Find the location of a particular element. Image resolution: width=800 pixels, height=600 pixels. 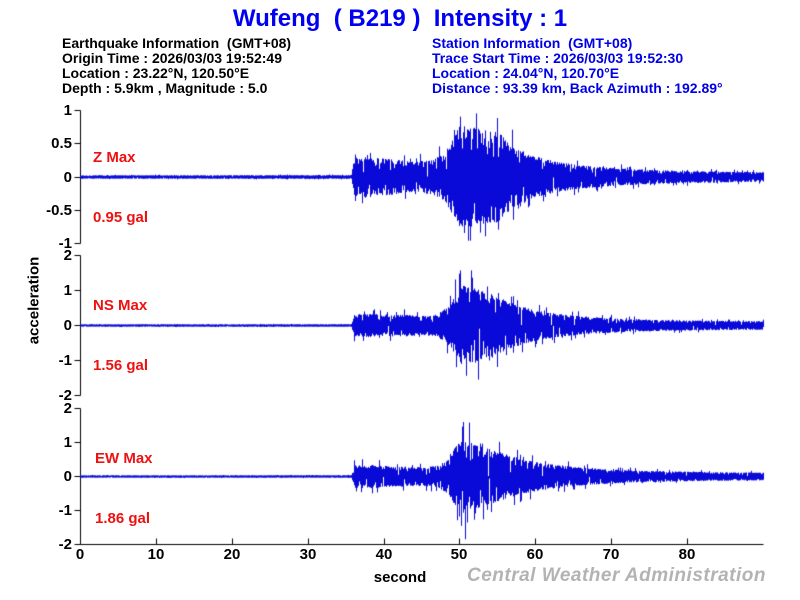

ew-max-value: 1.86 gal is located at coordinates (123, 518).